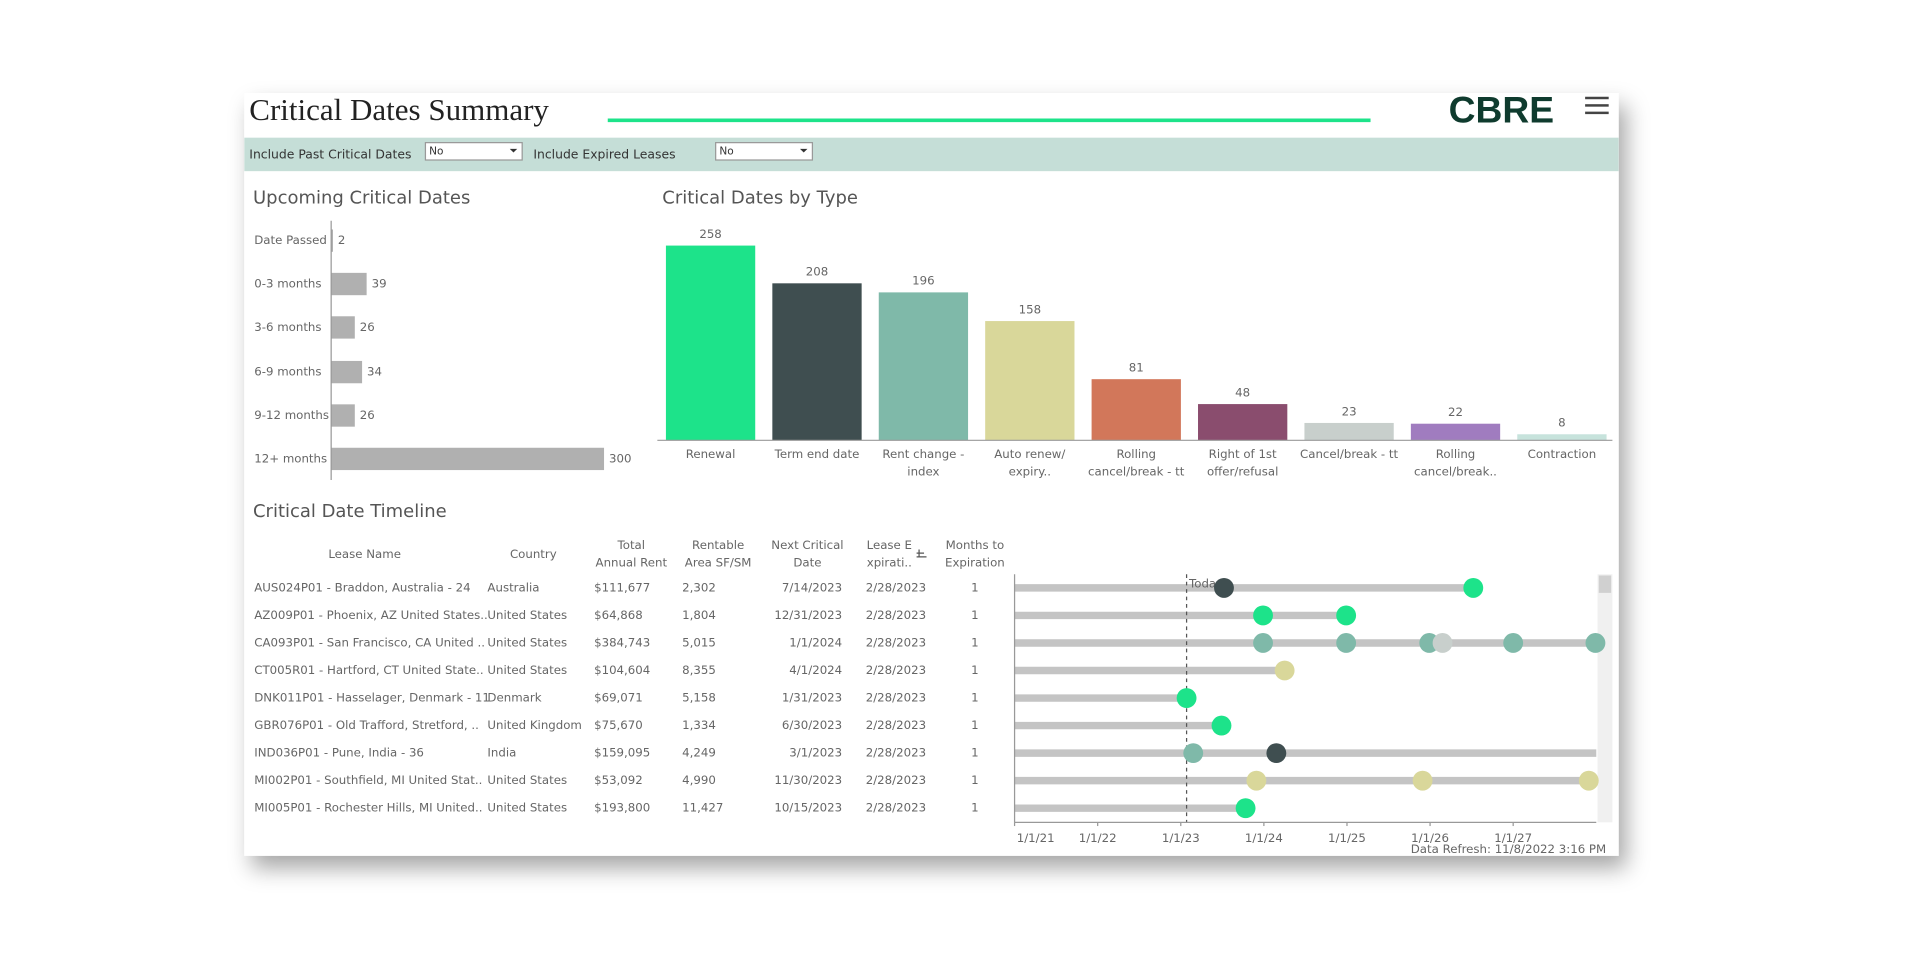 The height and width of the screenshot is (960, 1920). What do you see at coordinates (371, 615) in the screenshot?
I see `table-cell: AZ009P01 - Phoenix, AZ United States..` at bounding box center [371, 615].